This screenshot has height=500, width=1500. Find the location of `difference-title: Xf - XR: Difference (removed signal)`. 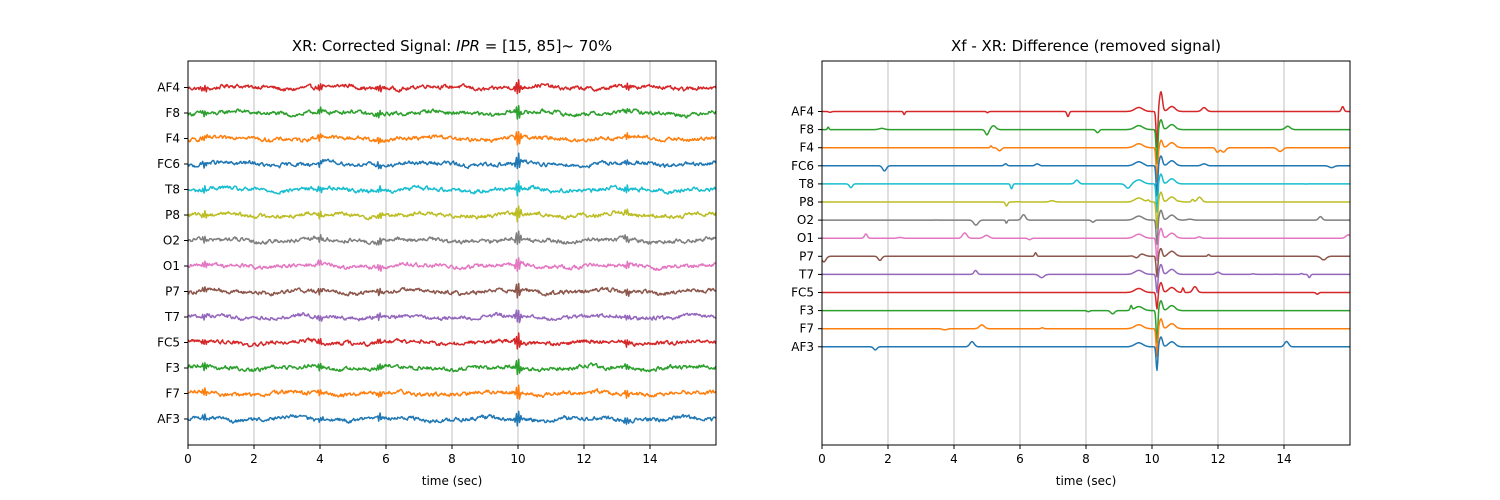

difference-title: Xf - XR: Difference (removed signal) is located at coordinates (1086, 46).